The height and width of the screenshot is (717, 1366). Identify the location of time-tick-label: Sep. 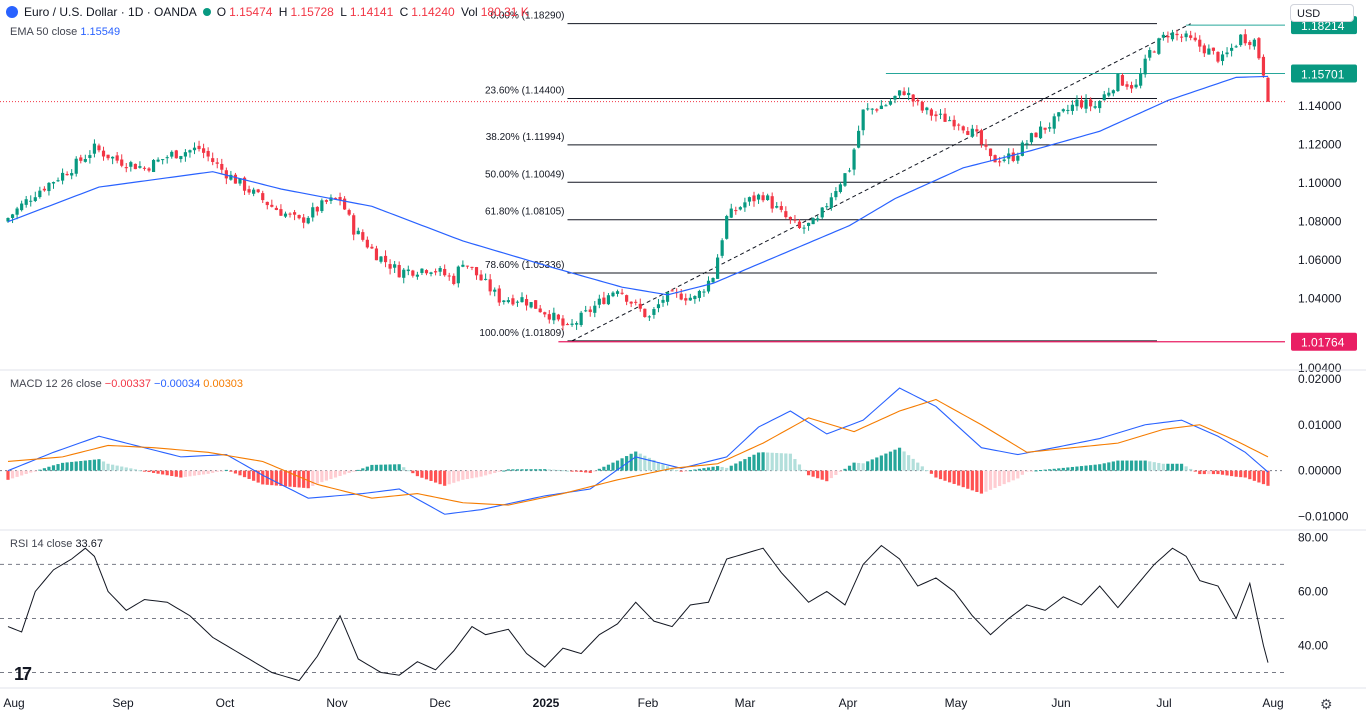
(123, 703).